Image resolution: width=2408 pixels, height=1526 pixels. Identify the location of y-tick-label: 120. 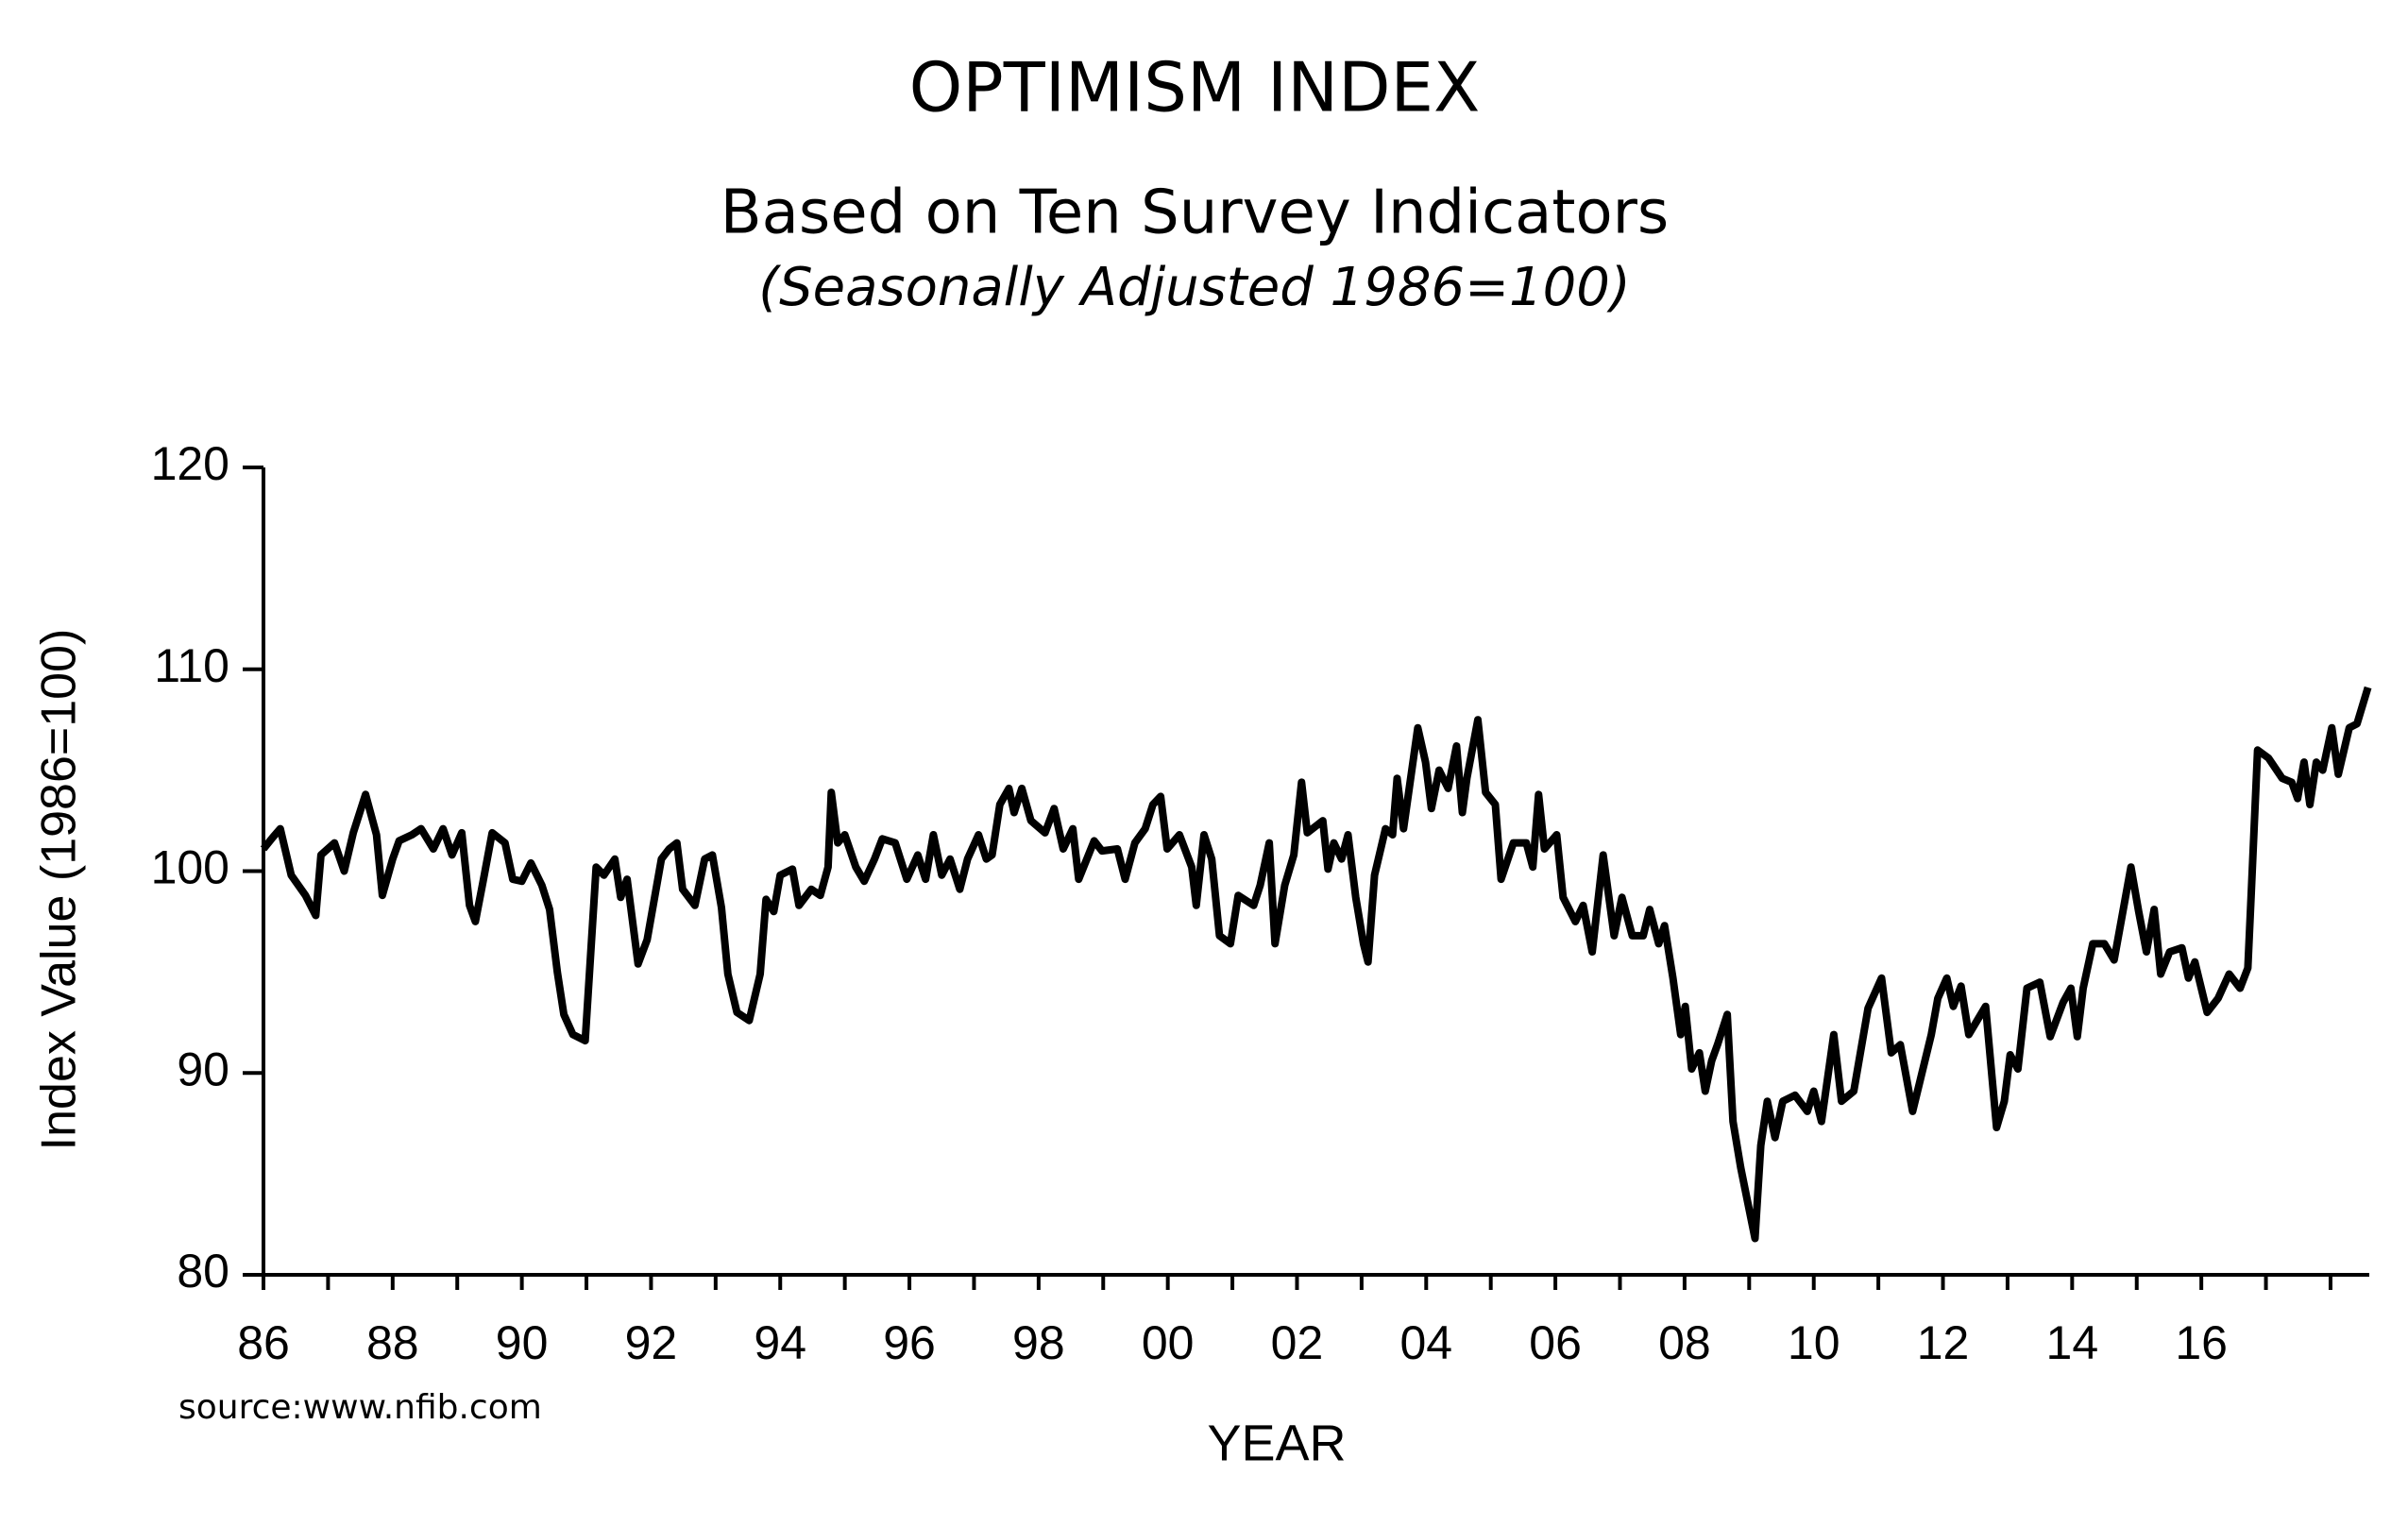
(190, 463).